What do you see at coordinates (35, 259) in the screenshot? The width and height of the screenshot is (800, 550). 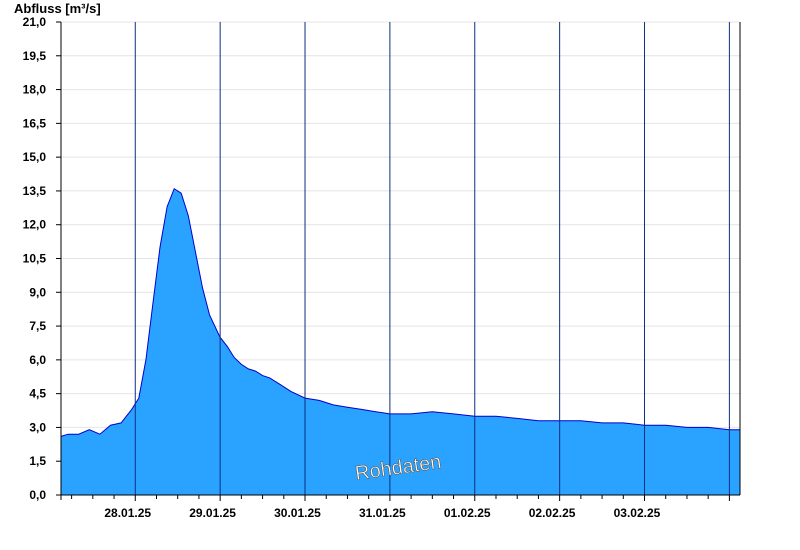 I see `y-tick-label: 10,5` at bounding box center [35, 259].